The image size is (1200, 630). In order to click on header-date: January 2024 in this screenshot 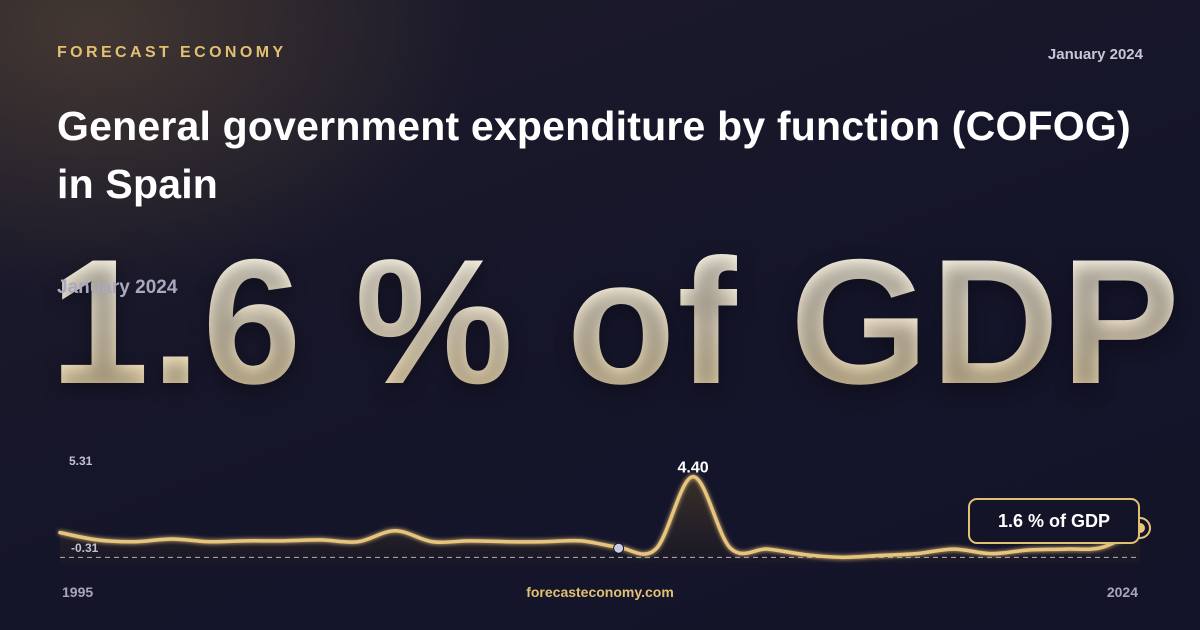, I will do `click(1095, 54)`.